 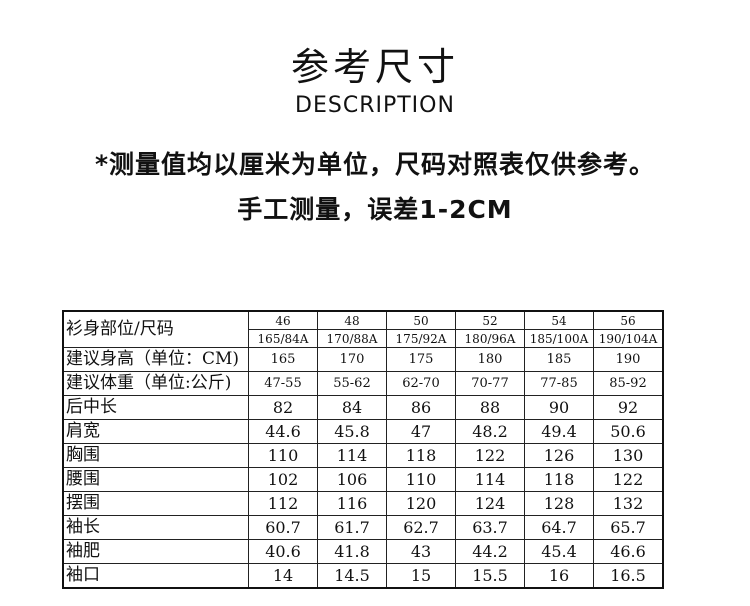 What do you see at coordinates (490, 338) in the screenshot?
I see `spec-header: 180/96A` at bounding box center [490, 338].